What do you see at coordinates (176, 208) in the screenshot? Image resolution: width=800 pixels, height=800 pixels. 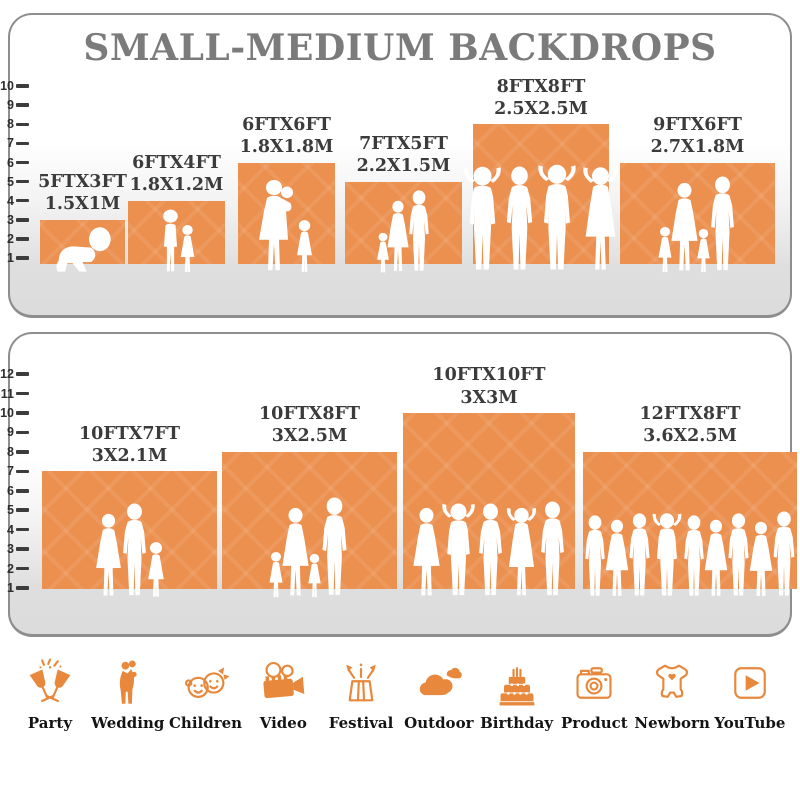 I see `backdrop-rect-6ftx4ft: 6FTX4FT 1.8X1.2M` at bounding box center [176, 208].